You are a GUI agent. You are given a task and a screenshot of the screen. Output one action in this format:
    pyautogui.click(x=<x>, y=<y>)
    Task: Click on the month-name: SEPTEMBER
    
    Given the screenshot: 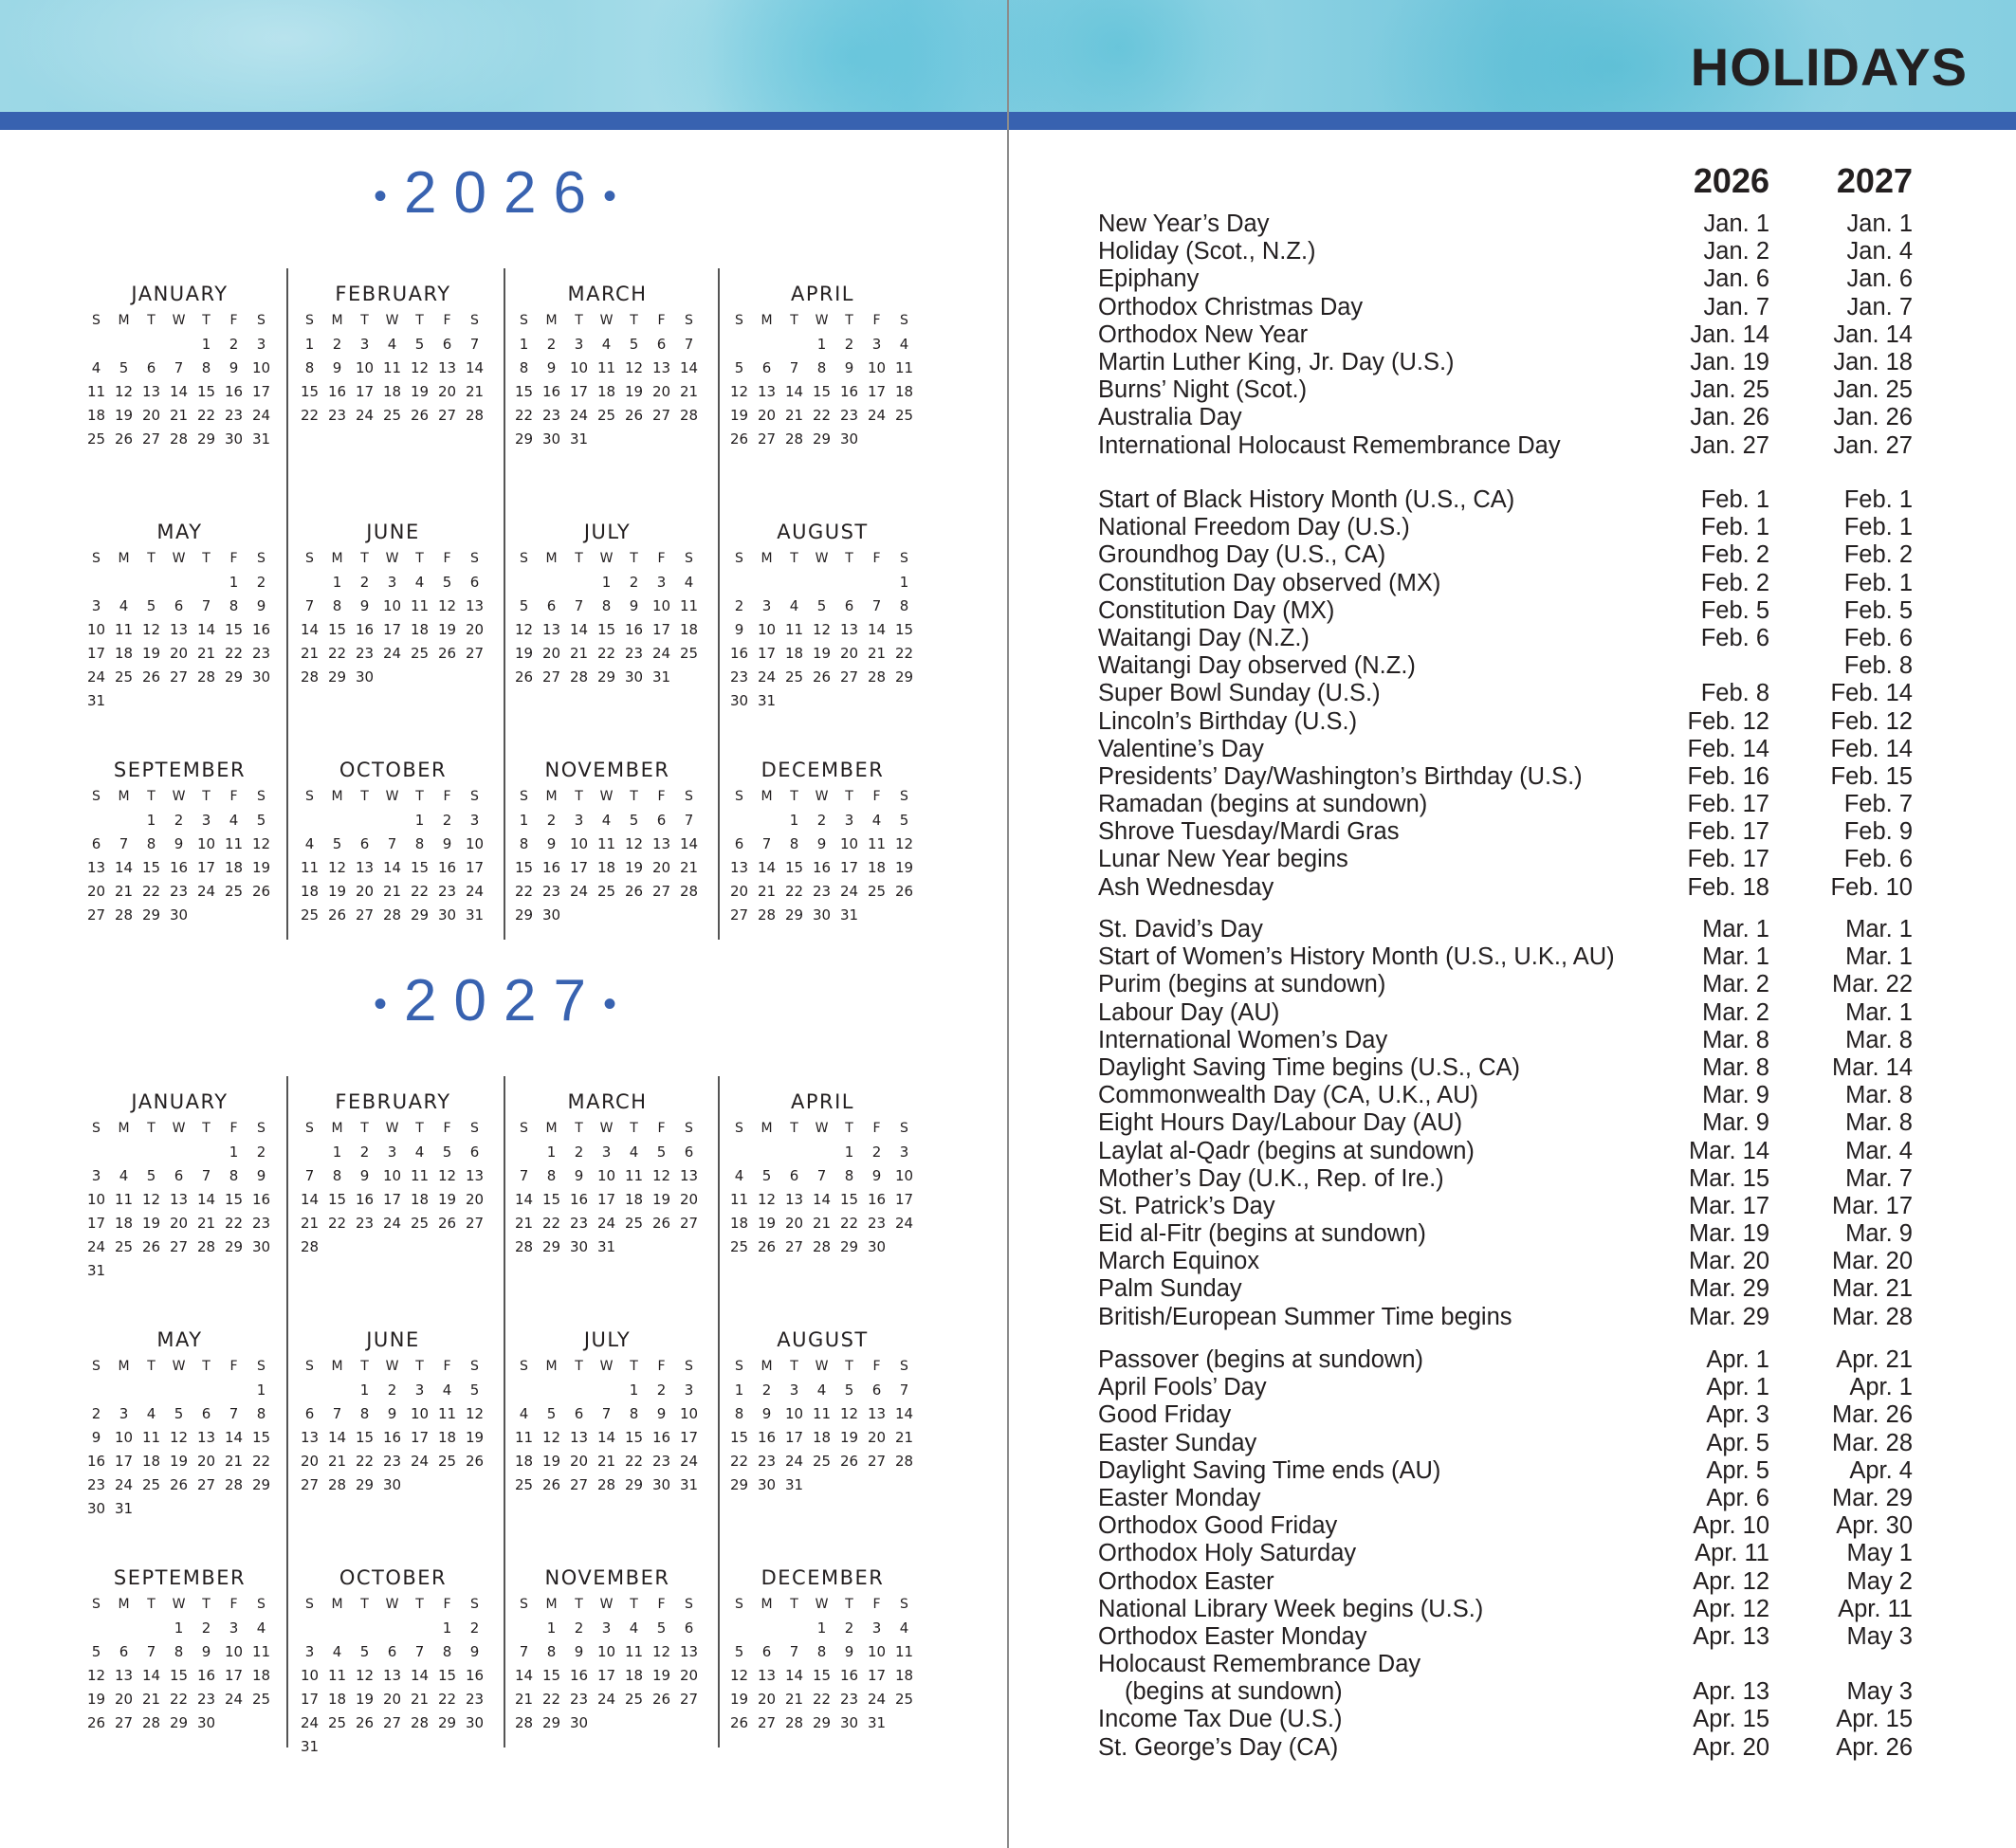 What is the action you would take?
    pyautogui.click(x=180, y=770)
    